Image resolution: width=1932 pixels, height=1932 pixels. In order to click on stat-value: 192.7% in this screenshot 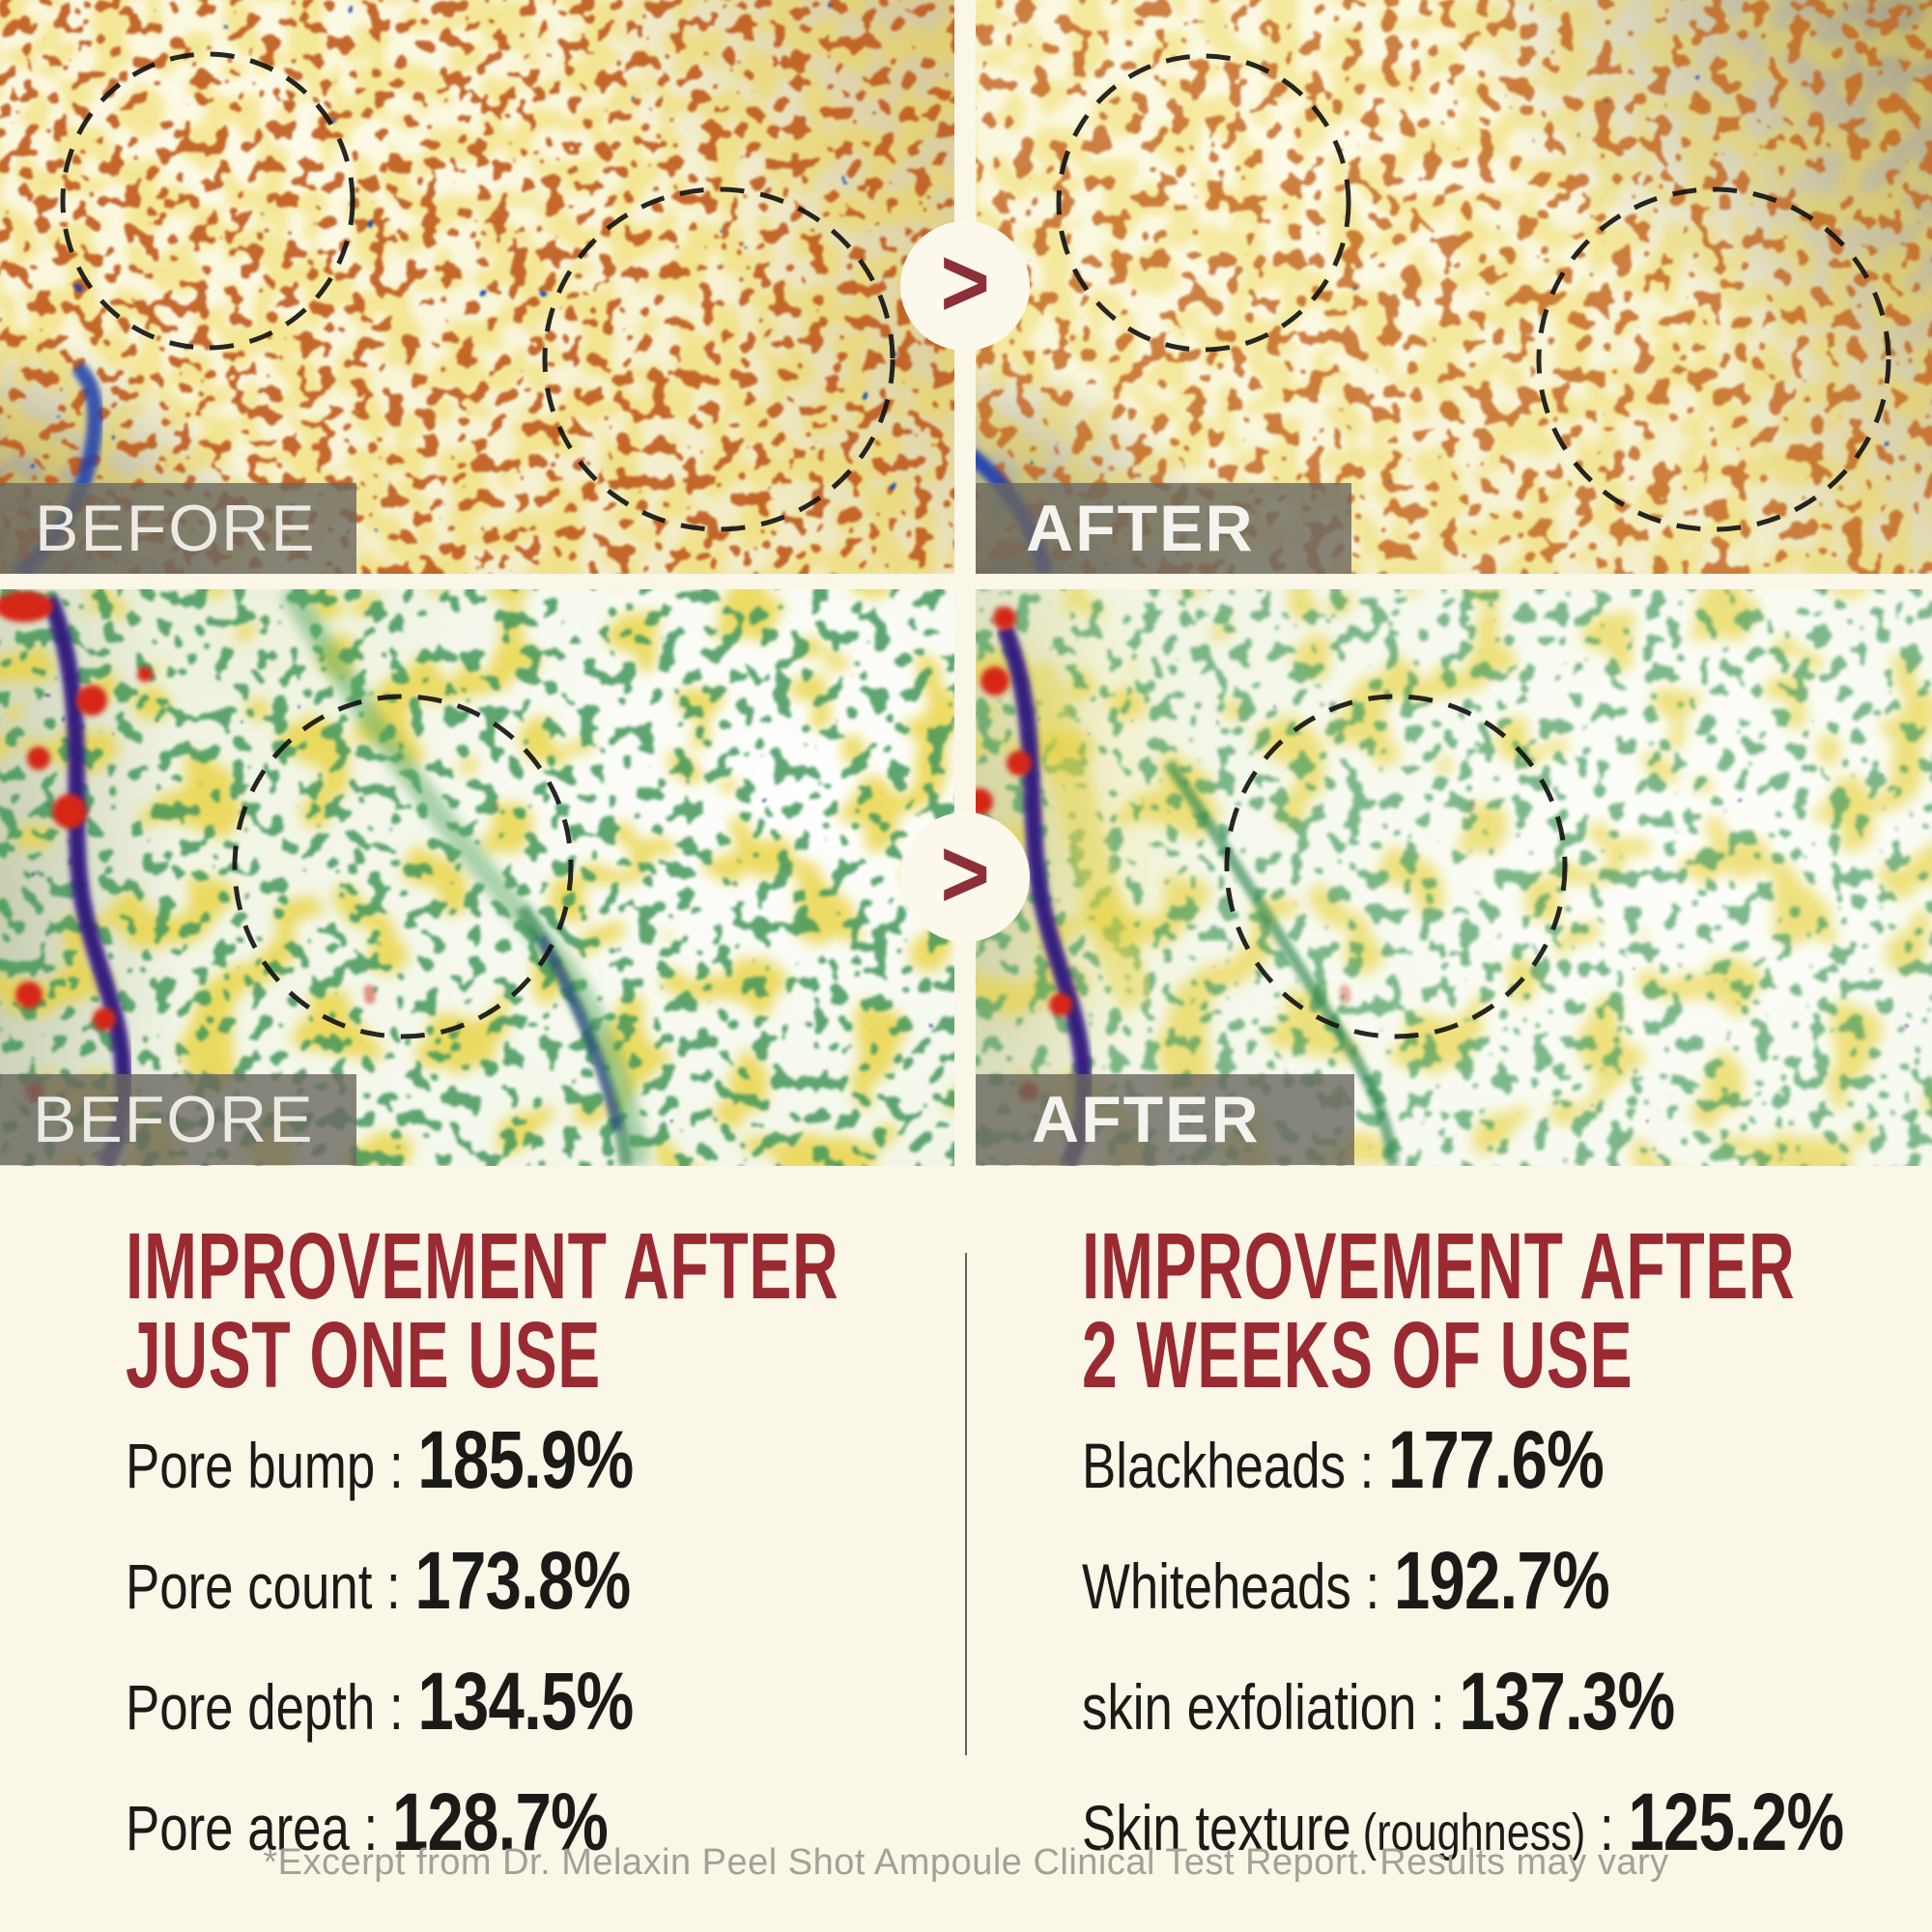, I will do `click(1501, 1580)`.